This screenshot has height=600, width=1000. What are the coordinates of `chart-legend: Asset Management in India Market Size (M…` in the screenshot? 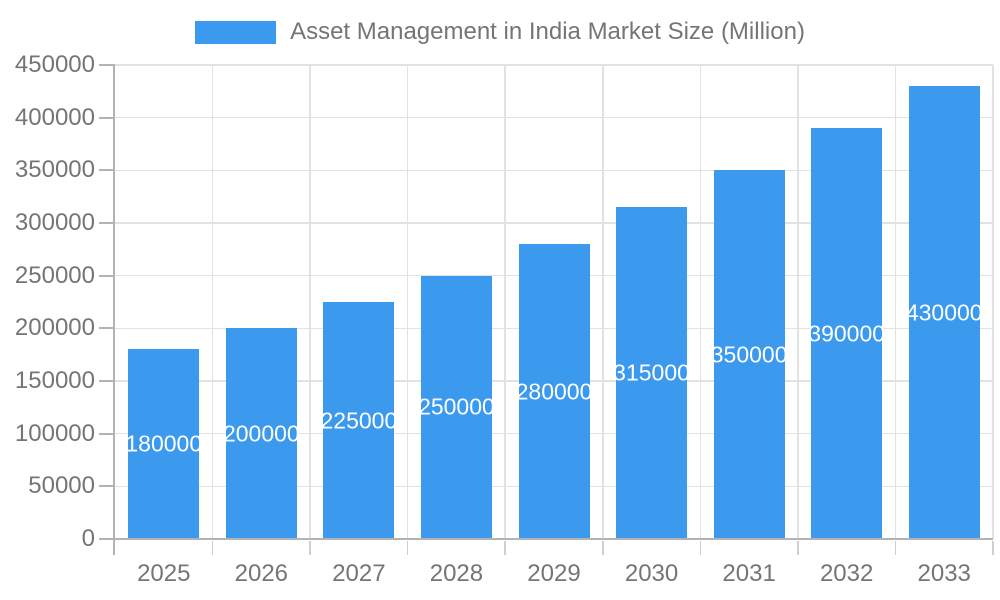 It's located at (500, 32).